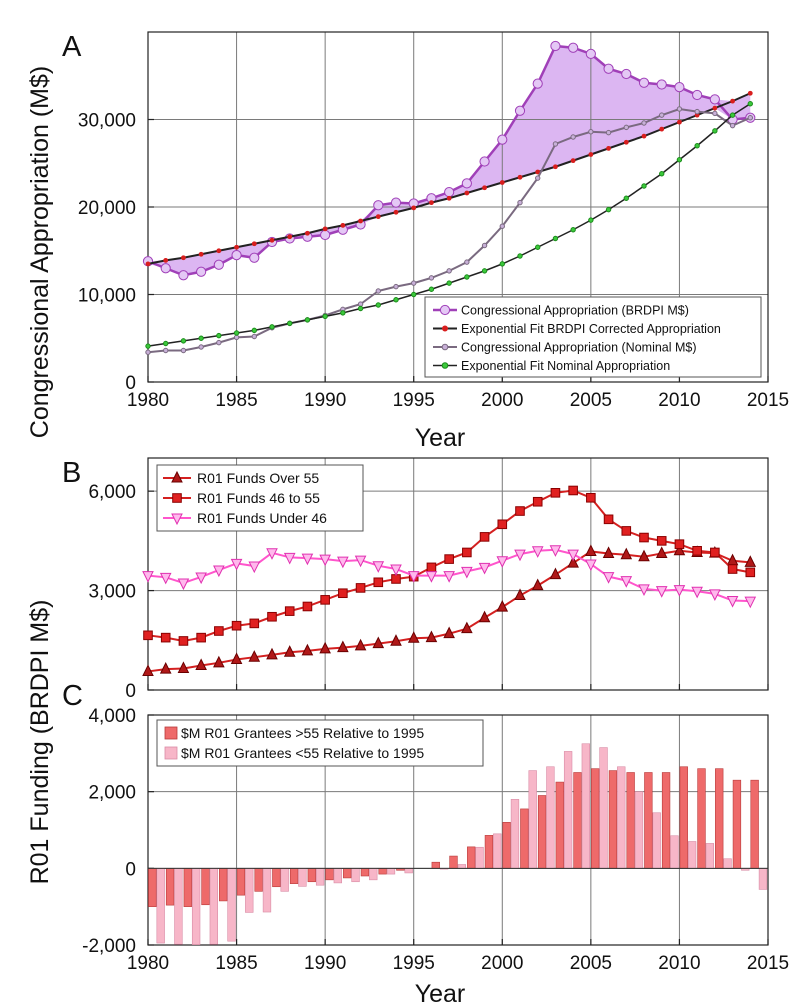  I want to click on x-tick-label: 2005, so click(591, 963).